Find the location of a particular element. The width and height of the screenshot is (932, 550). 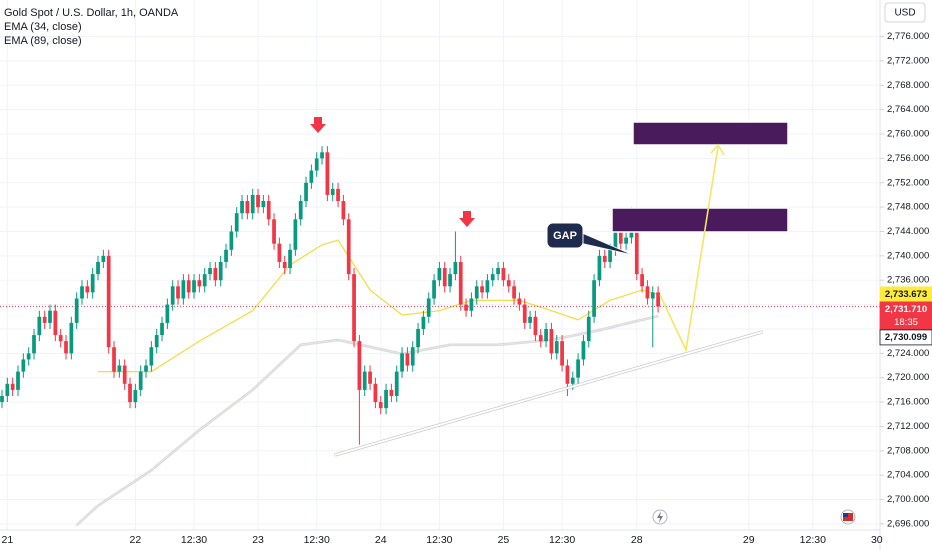

flag-icon-canton is located at coordinates (845, 515).